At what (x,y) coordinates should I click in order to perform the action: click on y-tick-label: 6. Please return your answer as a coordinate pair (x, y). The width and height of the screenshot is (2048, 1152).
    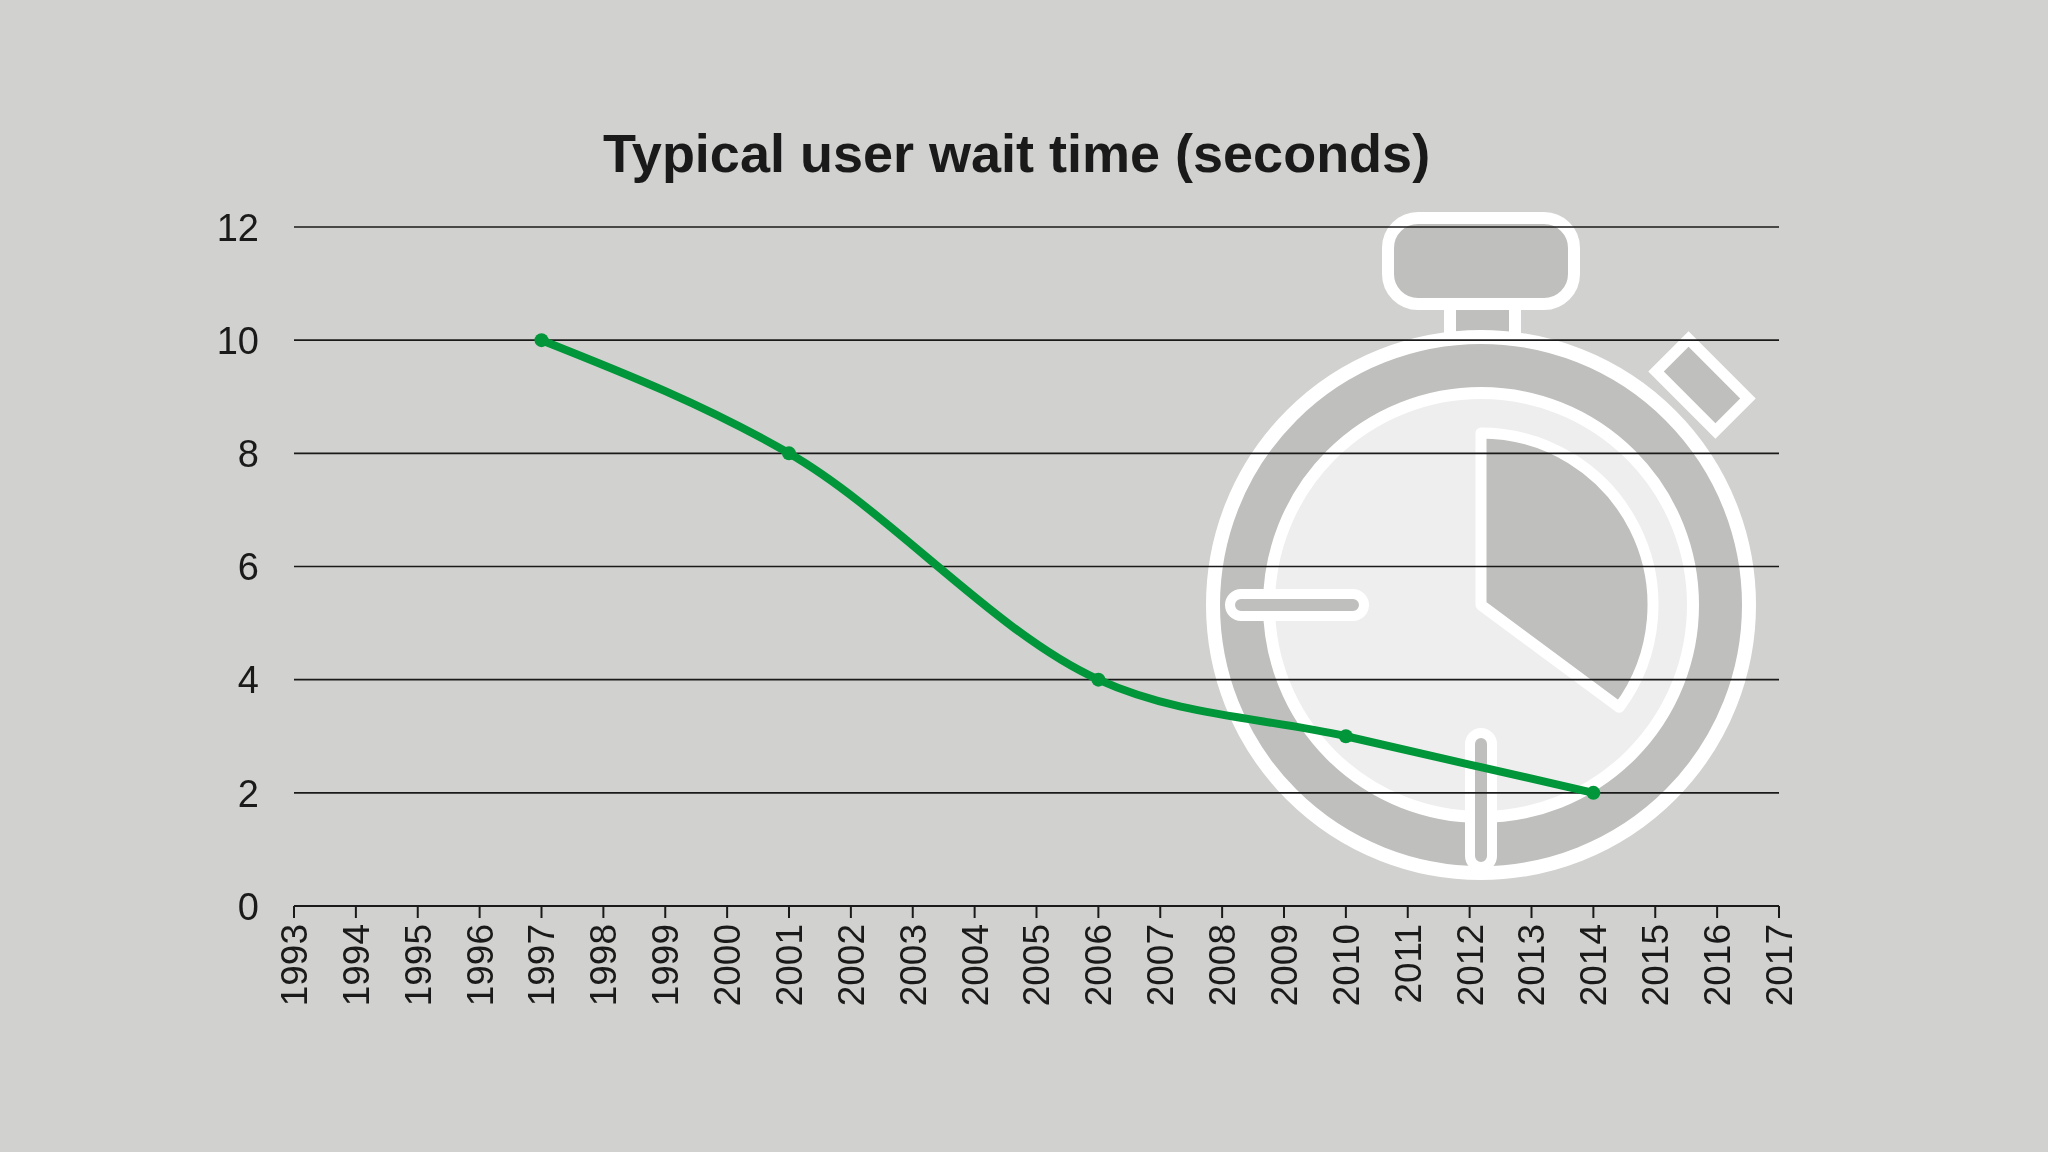
    Looking at the image, I should click on (248, 567).